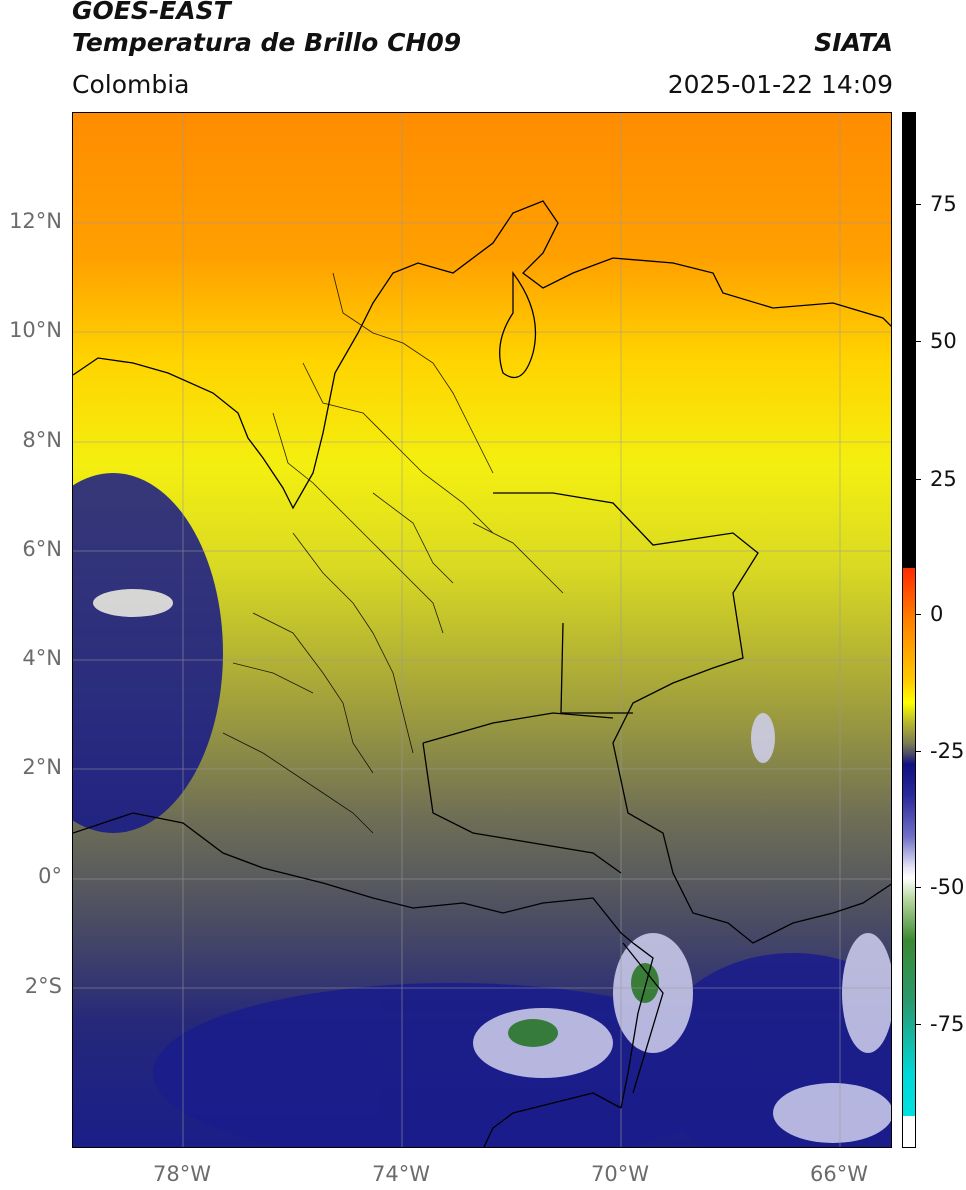  What do you see at coordinates (42, 549) in the screenshot?
I see `lat-tick-label: 6°N` at bounding box center [42, 549].